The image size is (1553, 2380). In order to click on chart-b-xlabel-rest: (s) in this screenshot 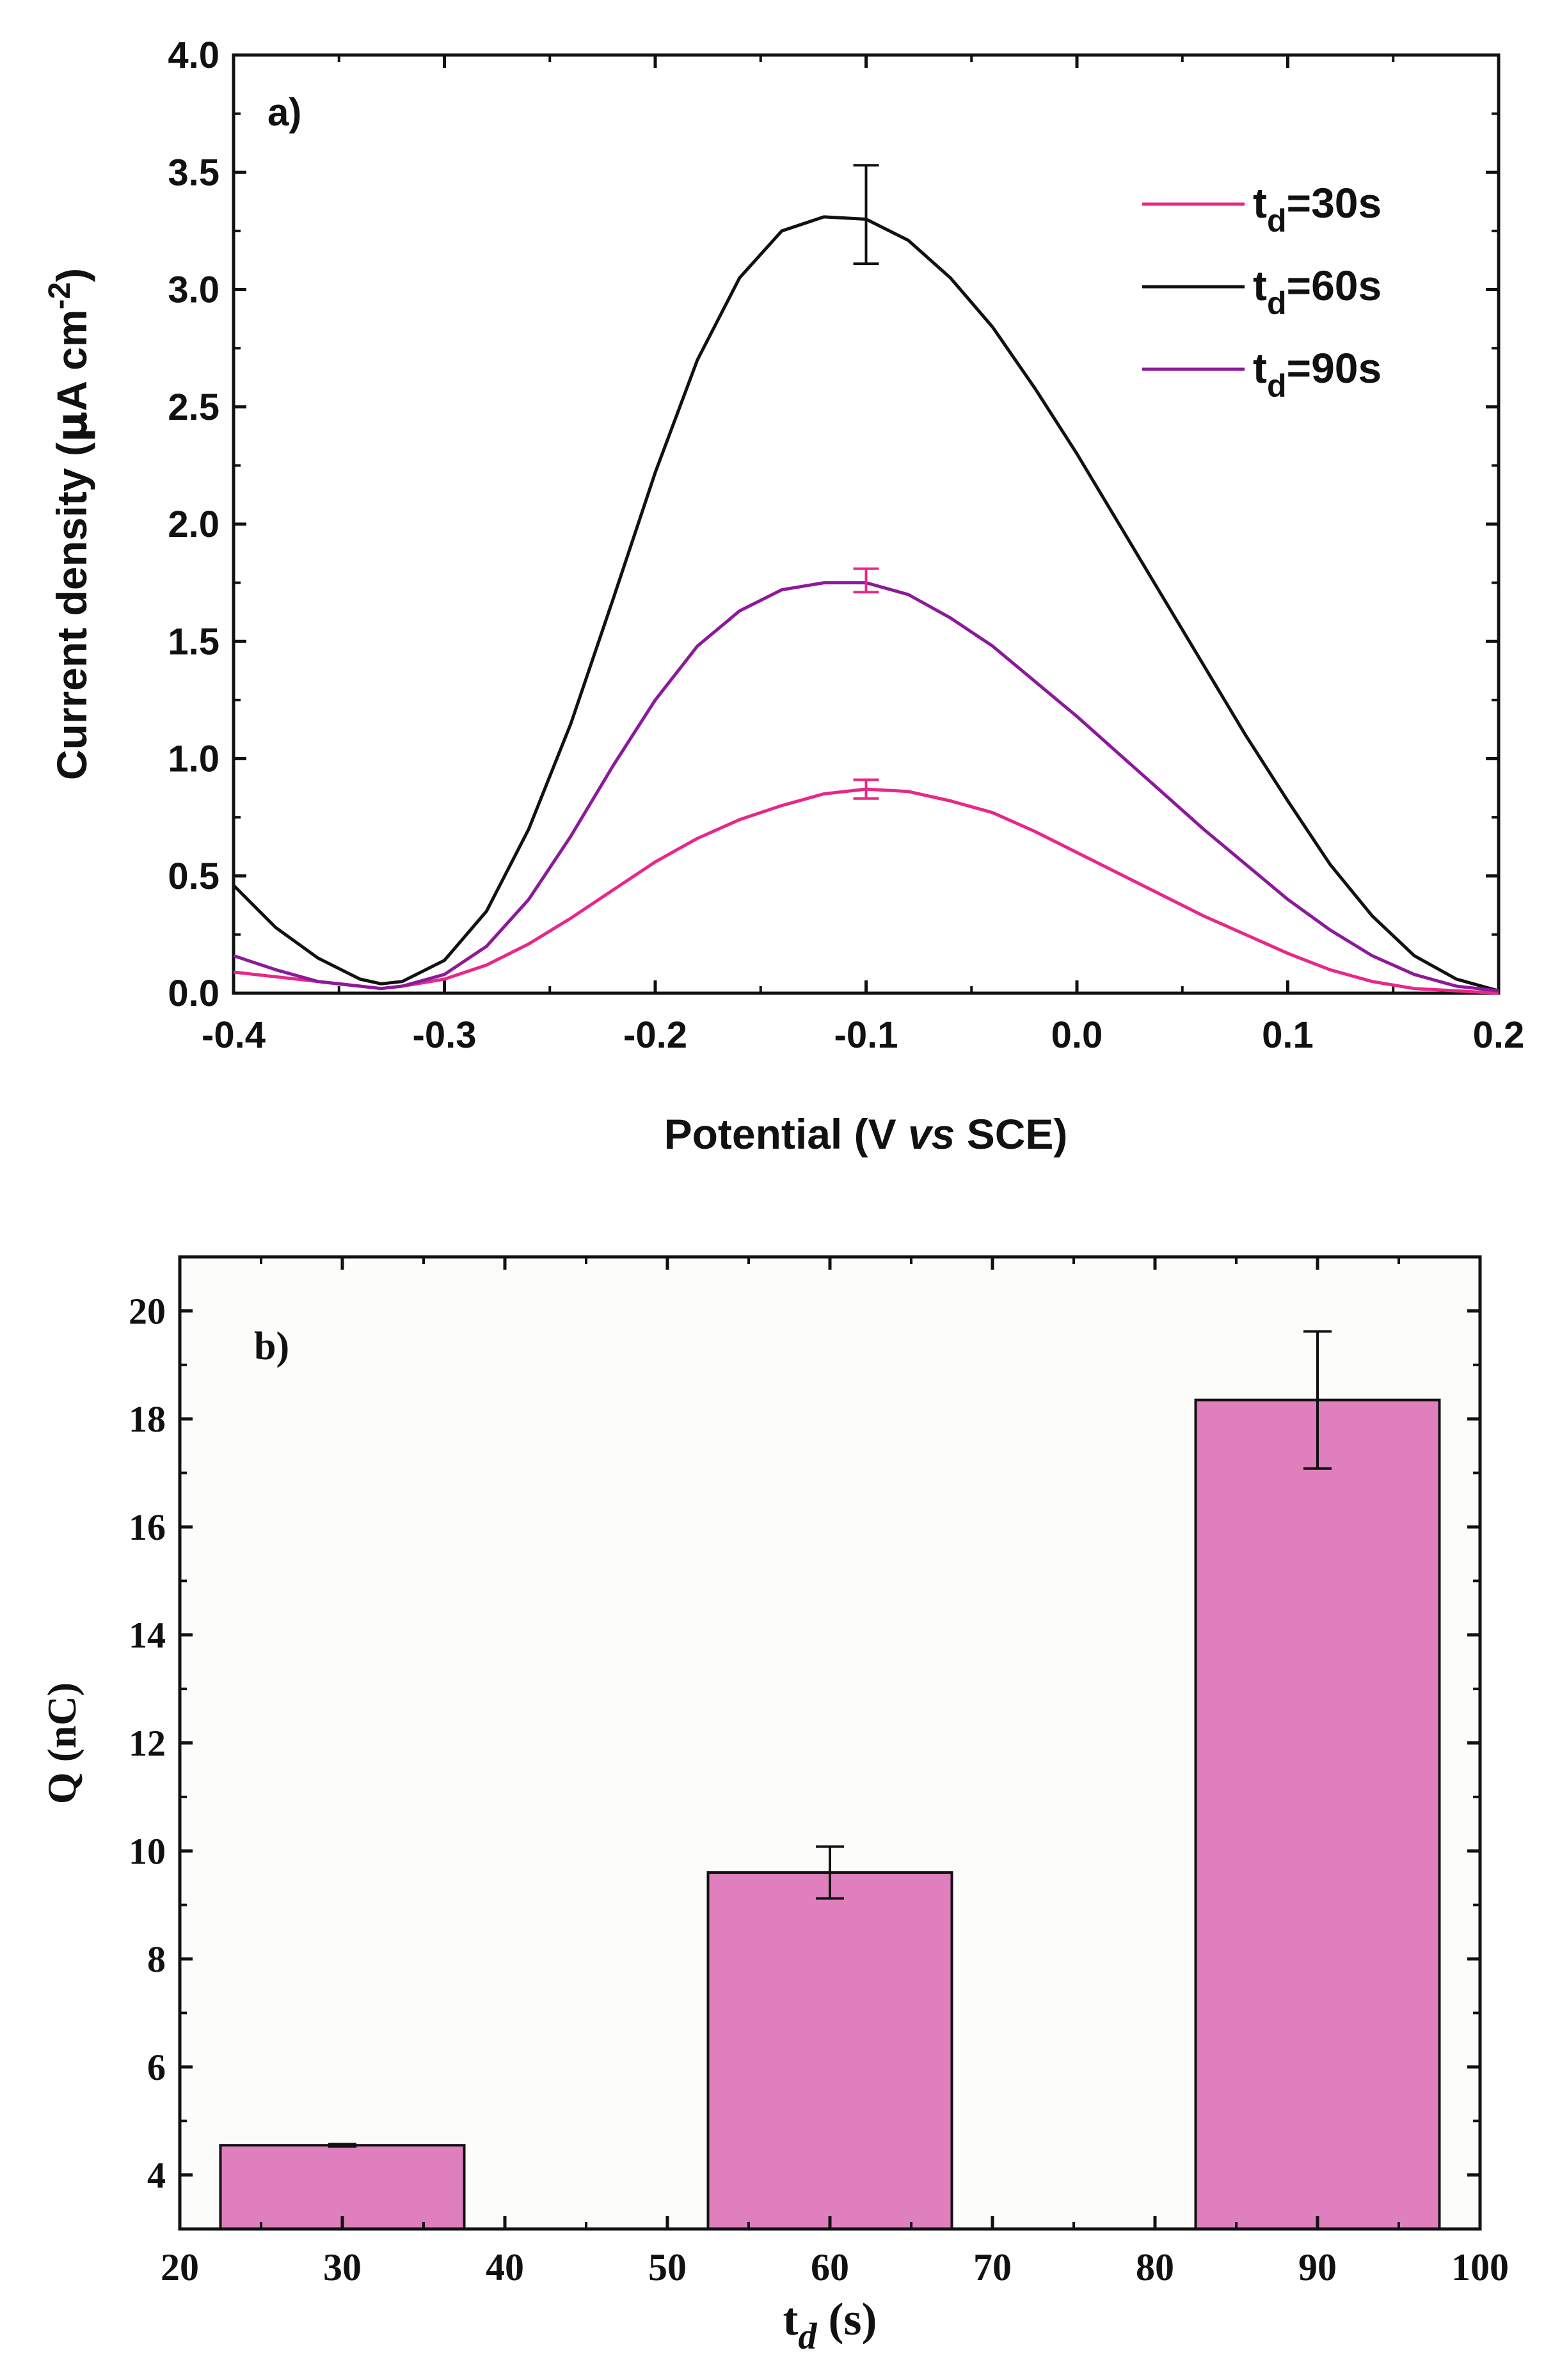, I will do `click(847, 2319)`.